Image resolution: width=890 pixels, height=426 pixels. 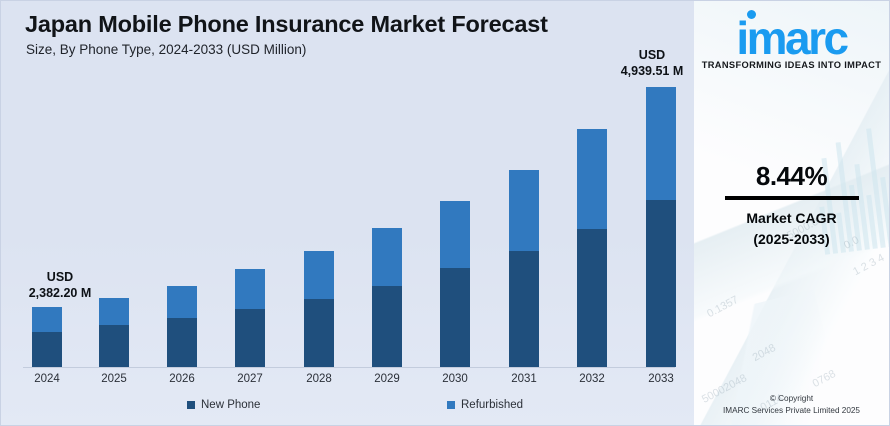 I want to click on logo-dot-icon, so click(x=752, y=14).